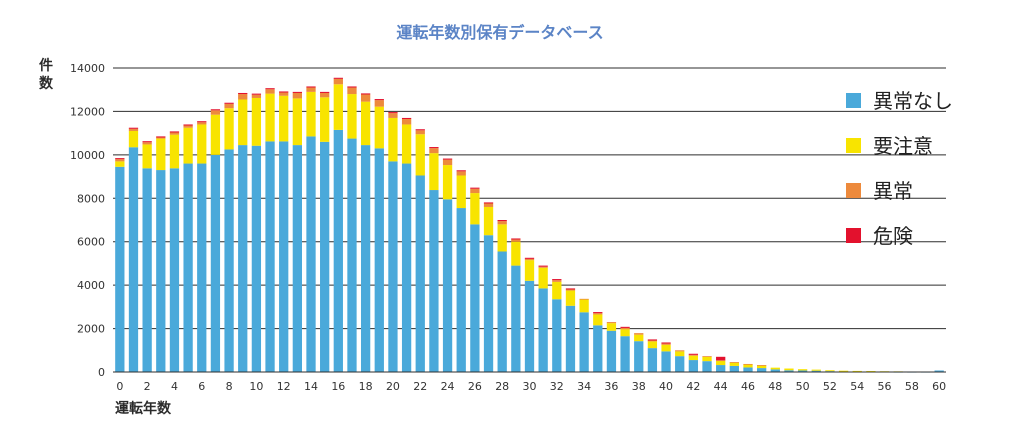 The image size is (1016, 443). What do you see at coordinates (475, 386) in the screenshot?
I see `x-tick-label: 26` at bounding box center [475, 386].